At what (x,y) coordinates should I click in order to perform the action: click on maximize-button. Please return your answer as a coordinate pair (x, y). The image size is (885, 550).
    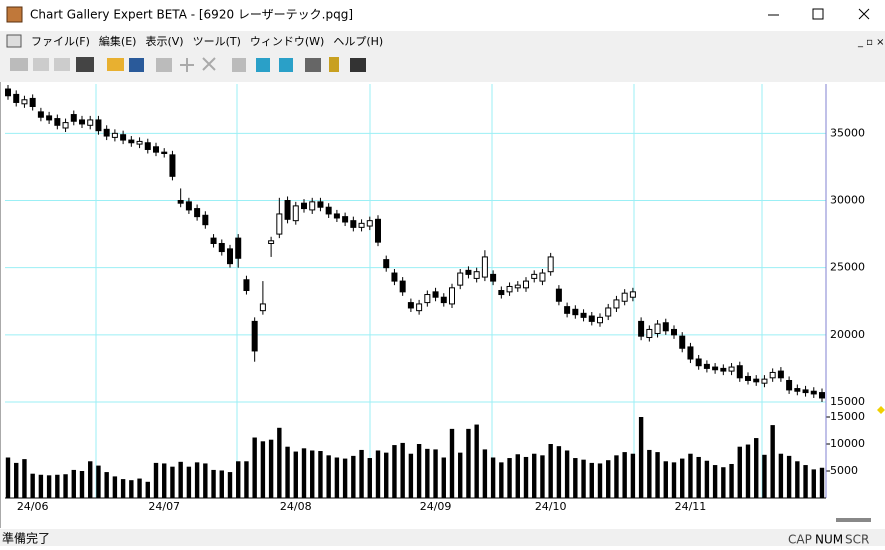
    Looking at the image, I should click on (818, 14).